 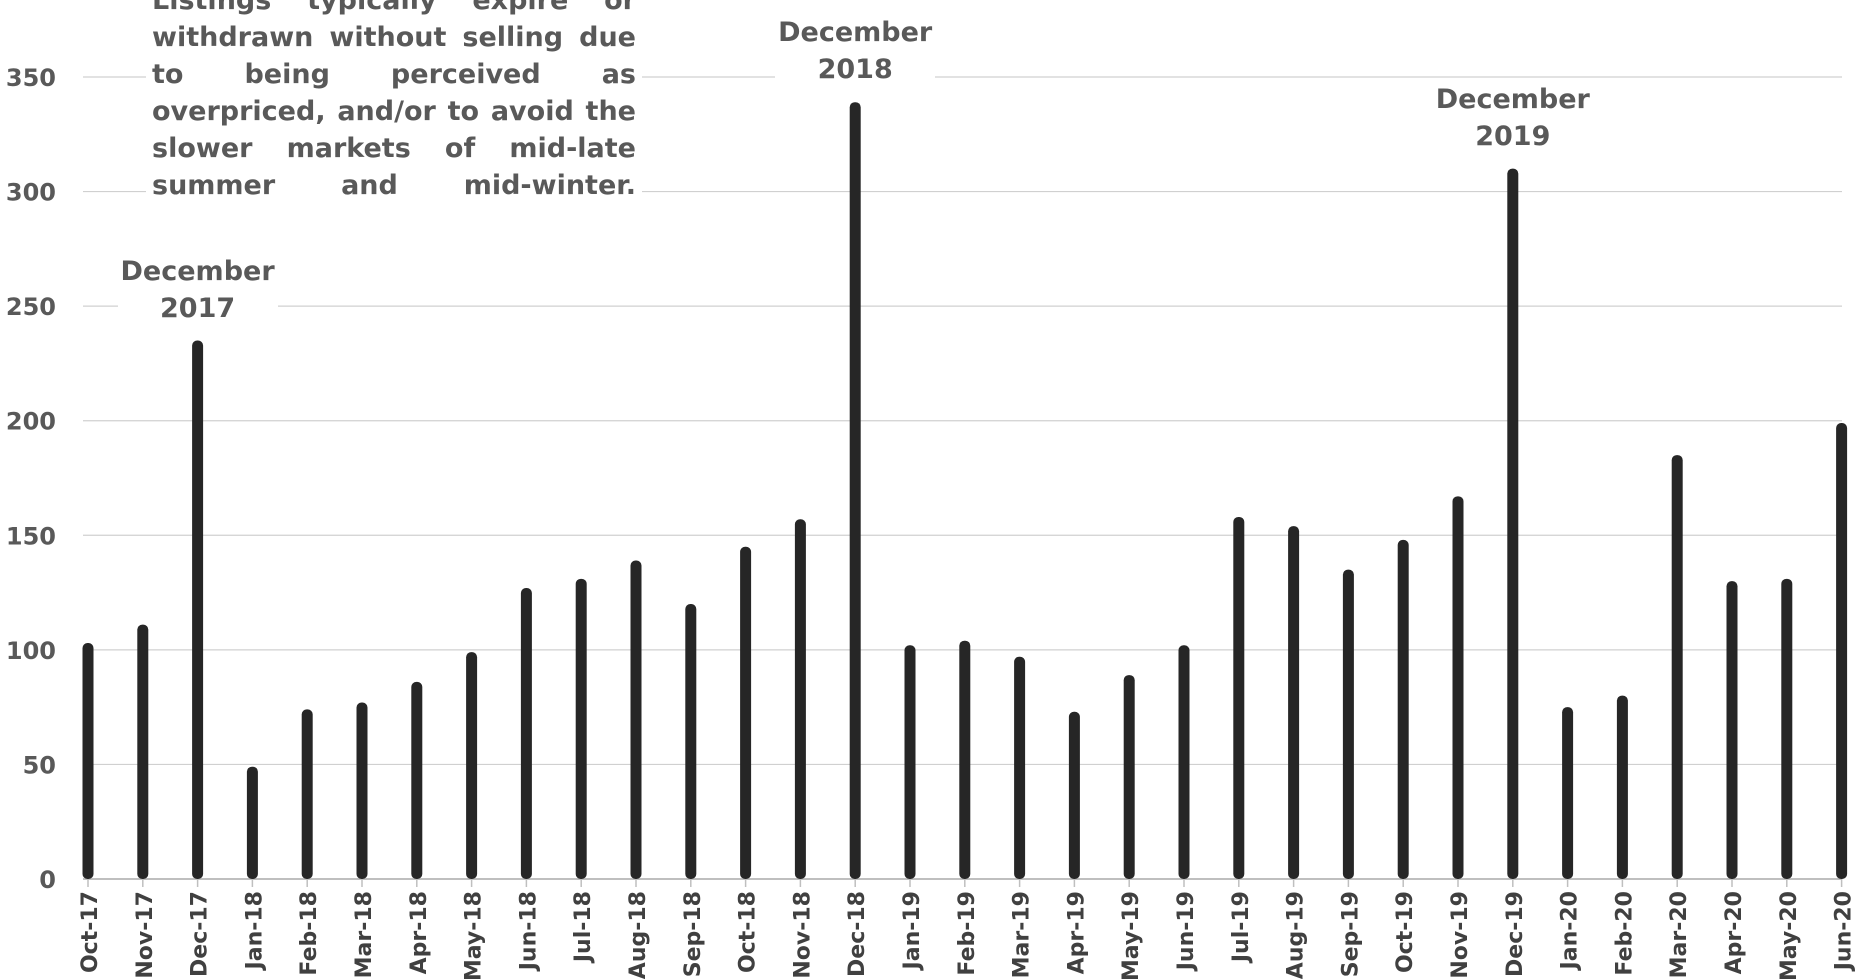 I want to click on annotation-dec-2019: December 2019, so click(x=1512, y=117).